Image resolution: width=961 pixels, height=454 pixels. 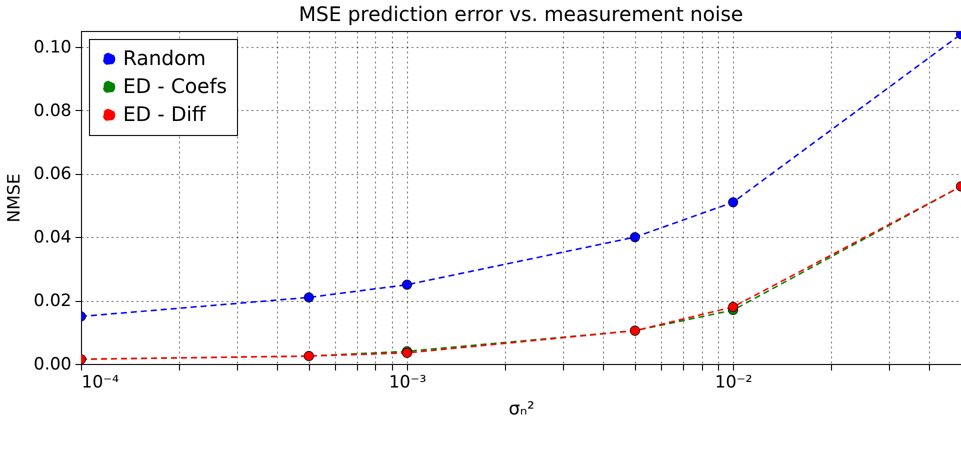 What do you see at coordinates (14, 198) in the screenshot?
I see `y-axis-title: NMSE` at bounding box center [14, 198].